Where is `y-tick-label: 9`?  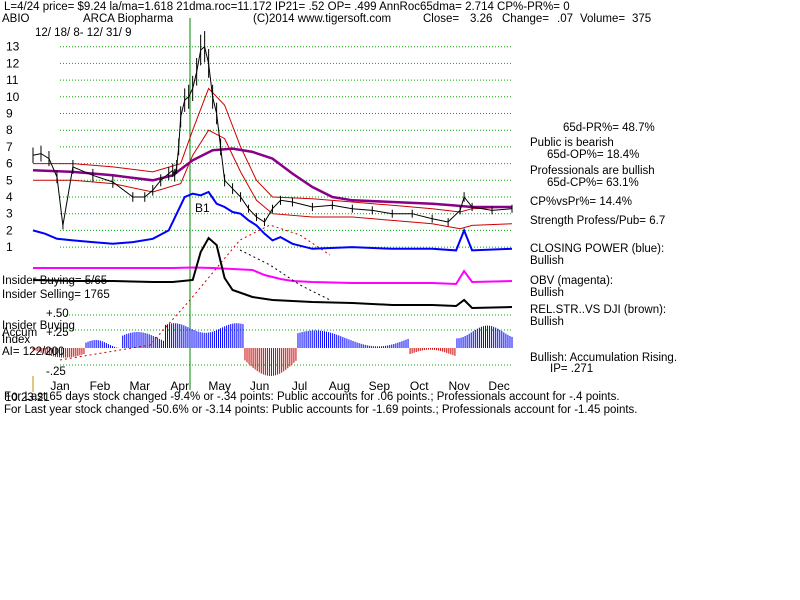 y-tick-label: 9 is located at coordinates (9, 114).